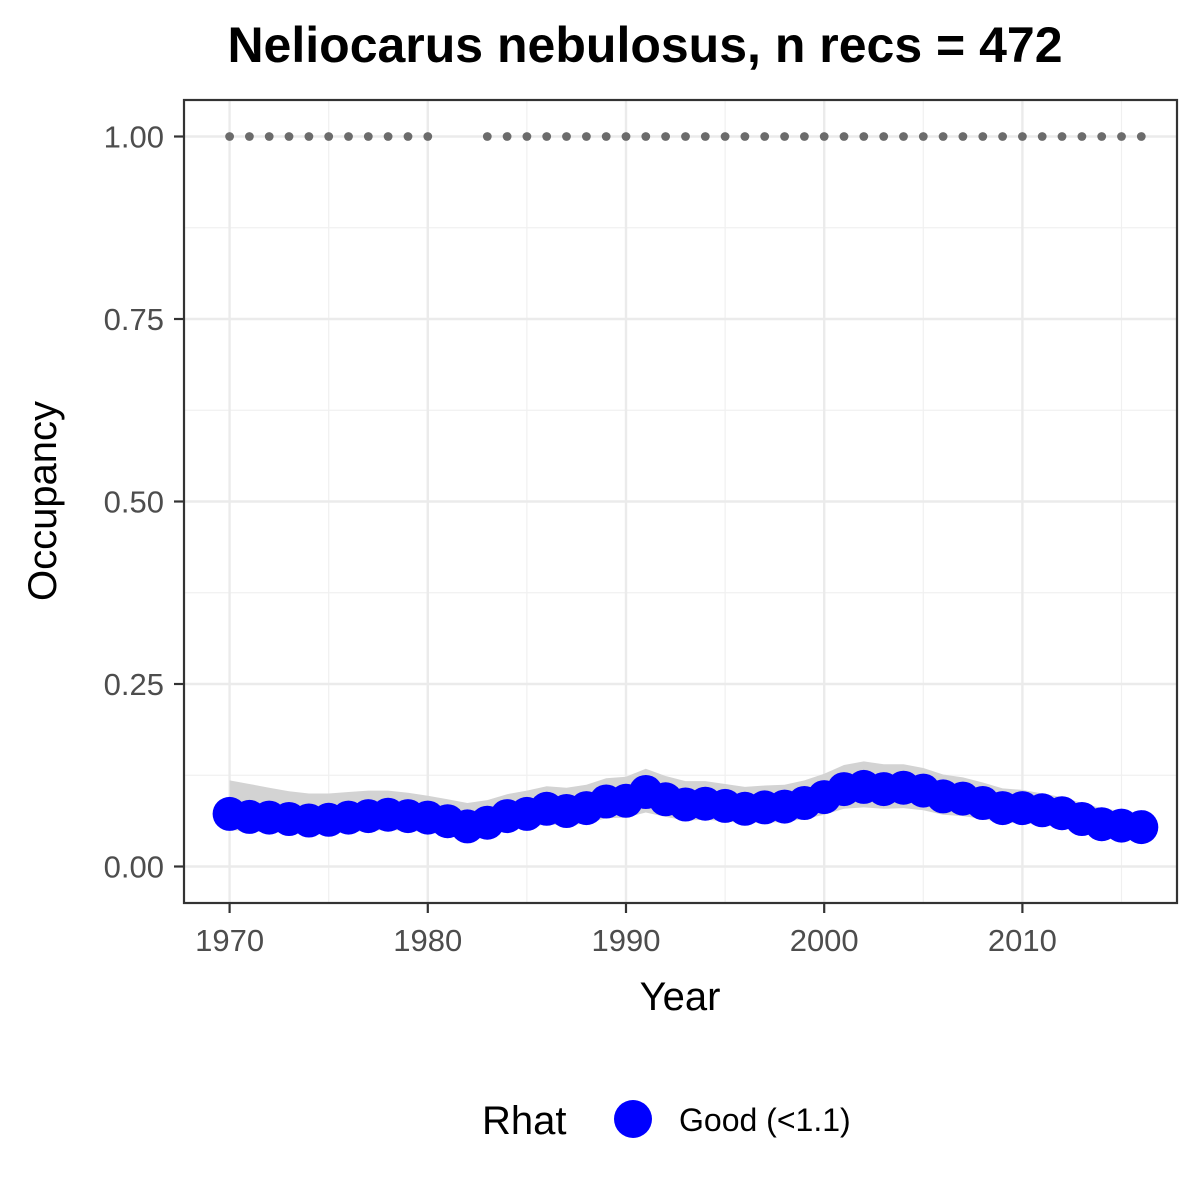 The image size is (1200, 1200). Describe the element at coordinates (134, 684) in the screenshot. I see `y-tick-label: 0.25` at that location.